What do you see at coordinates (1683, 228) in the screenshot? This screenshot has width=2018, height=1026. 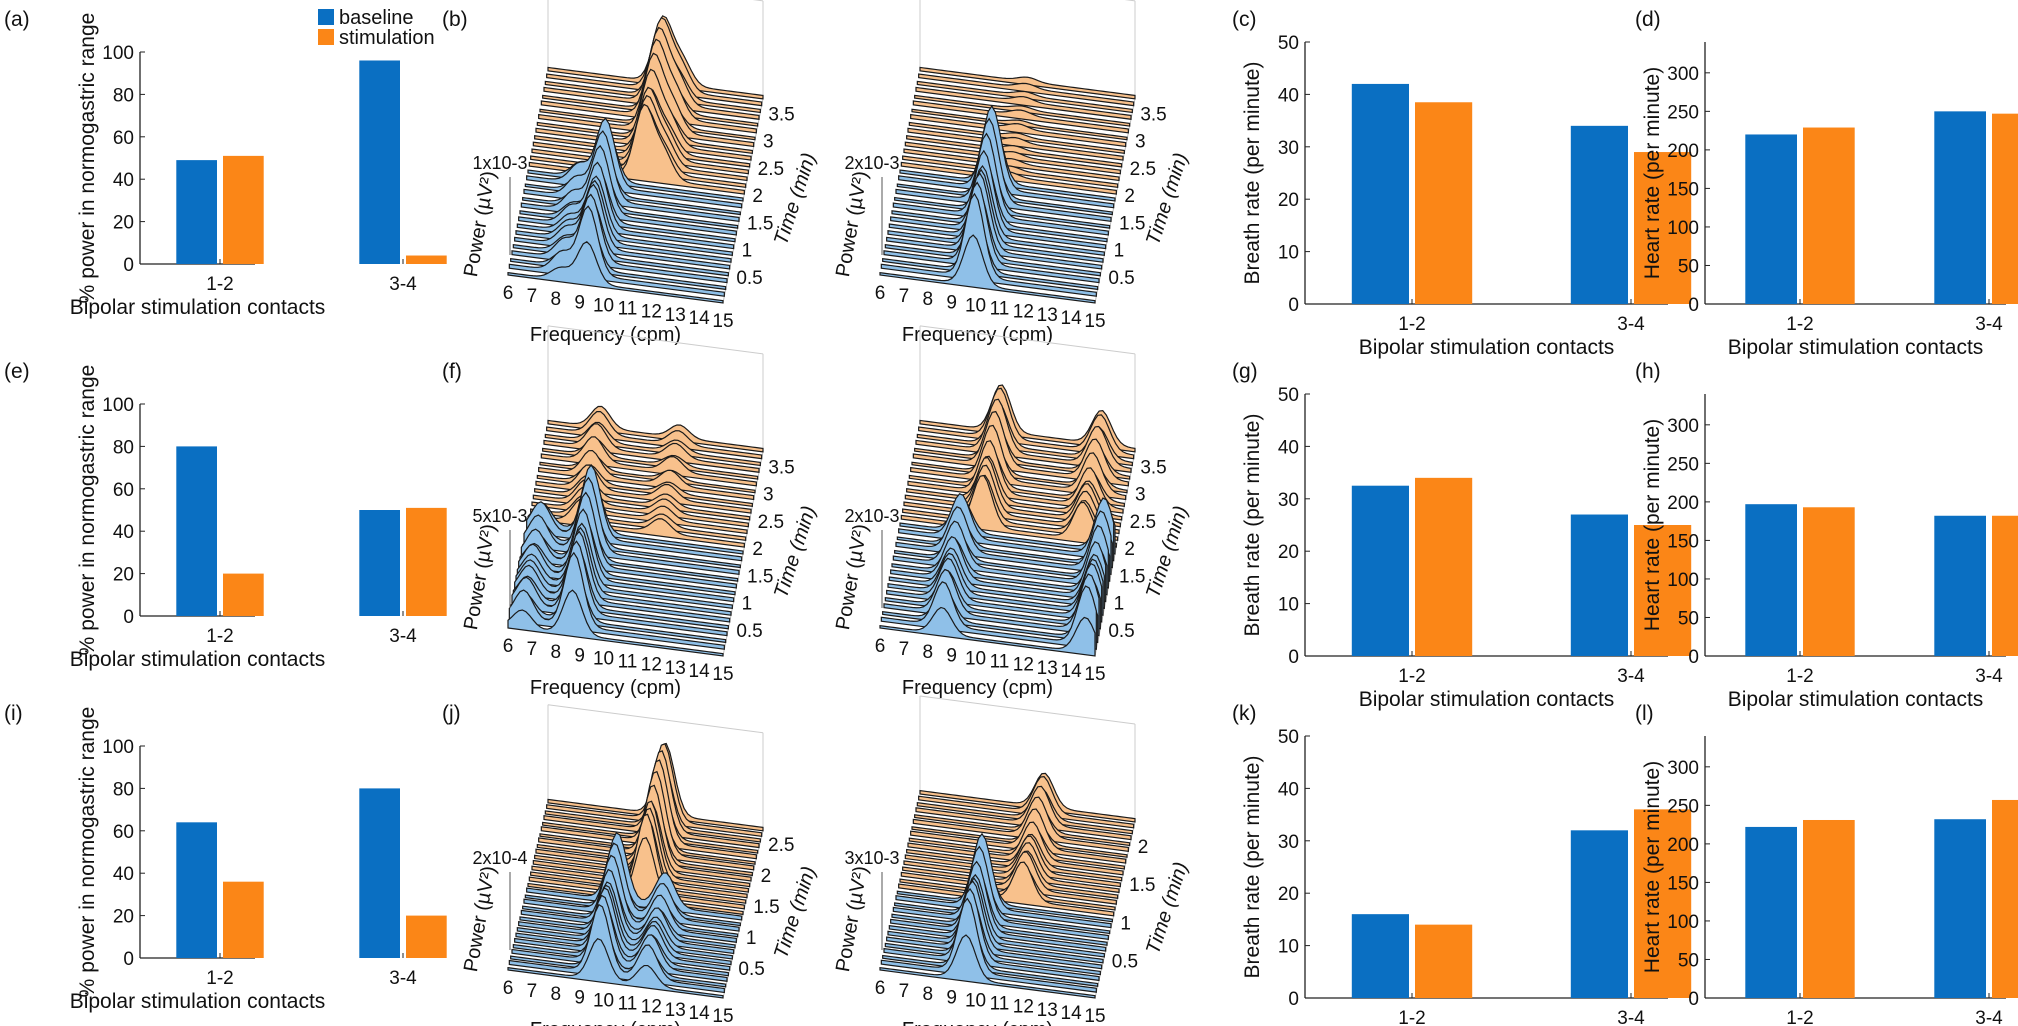 I see `y-tick-label: 100` at bounding box center [1683, 228].